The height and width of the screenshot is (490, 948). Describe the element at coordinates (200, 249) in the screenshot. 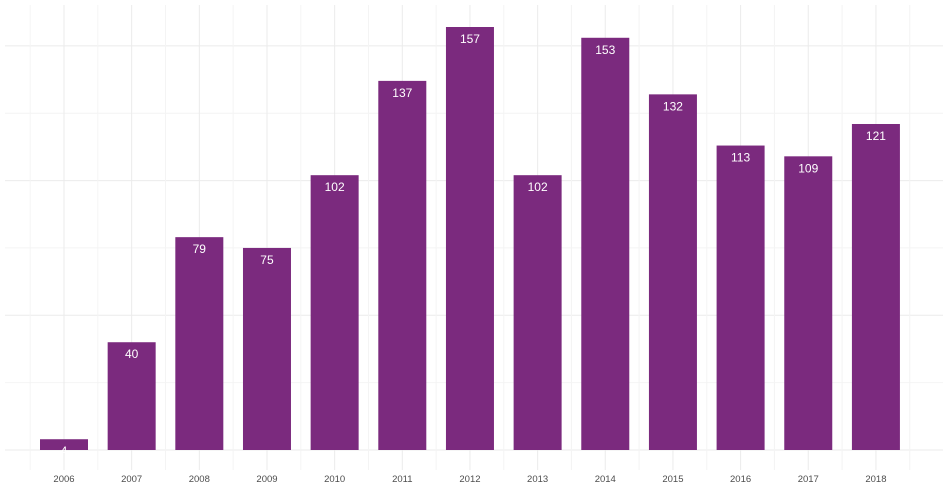

I see `data-label-2008: 79` at that location.